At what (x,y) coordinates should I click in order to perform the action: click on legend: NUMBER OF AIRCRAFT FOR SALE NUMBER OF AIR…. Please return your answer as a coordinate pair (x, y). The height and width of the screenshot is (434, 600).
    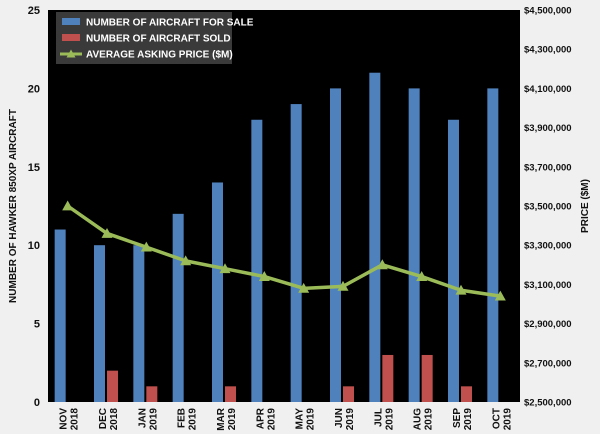
    Looking at the image, I should click on (155, 38).